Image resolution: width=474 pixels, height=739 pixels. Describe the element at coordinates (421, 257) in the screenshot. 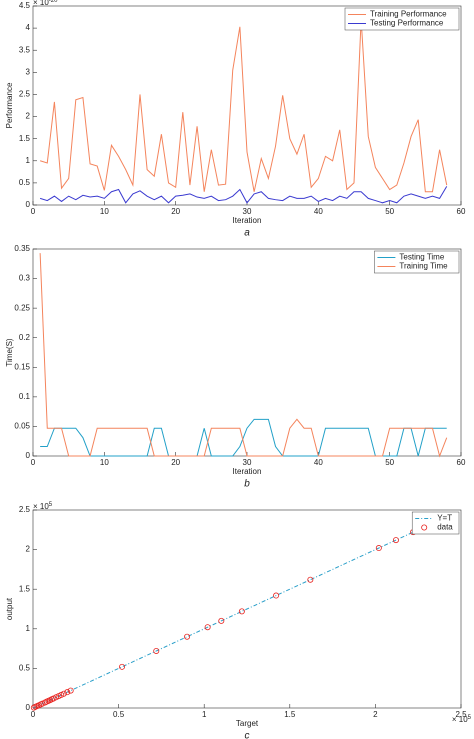

I see `legend-label: Testing Time` at that location.